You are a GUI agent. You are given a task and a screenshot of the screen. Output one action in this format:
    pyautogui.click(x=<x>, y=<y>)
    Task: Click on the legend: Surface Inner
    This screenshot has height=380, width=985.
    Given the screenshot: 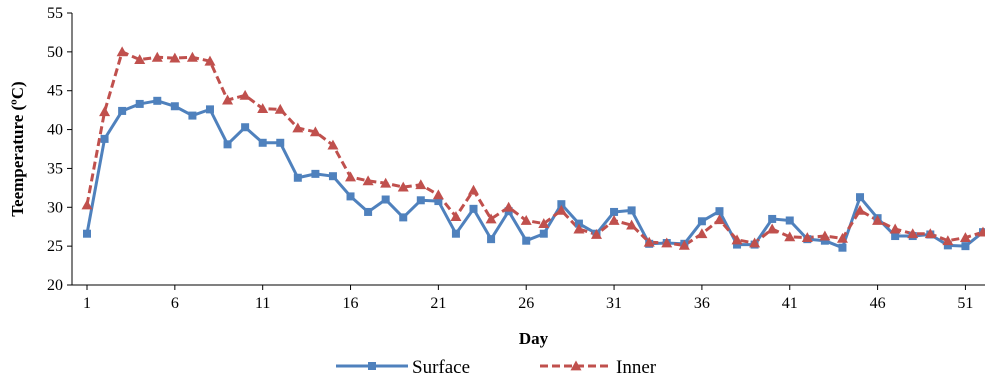 What is the action you would take?
    pyautogui.click(x=496, y=367)
    